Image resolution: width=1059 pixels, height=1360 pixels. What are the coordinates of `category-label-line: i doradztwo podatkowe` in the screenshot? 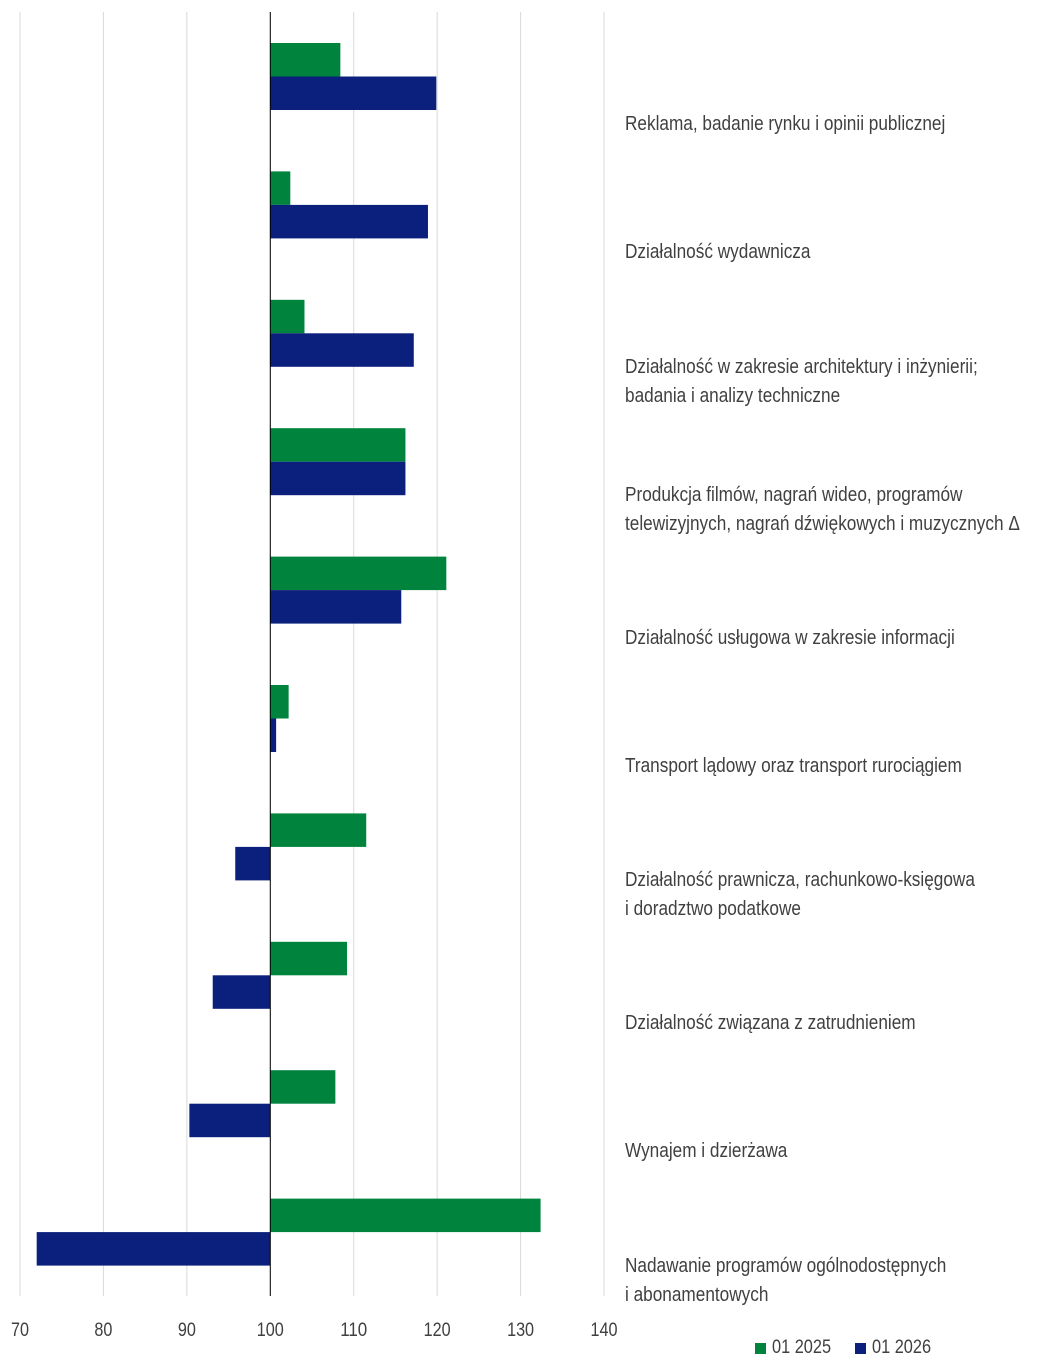 It's located at (713, 909).